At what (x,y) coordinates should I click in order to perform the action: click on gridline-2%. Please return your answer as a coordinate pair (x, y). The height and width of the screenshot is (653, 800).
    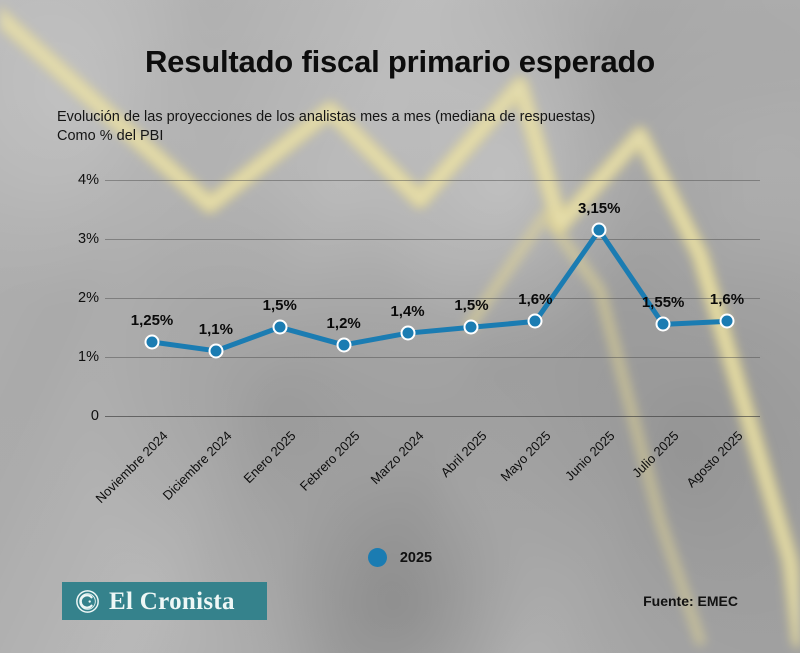
    Looking at the image, I should click on (432, 298).